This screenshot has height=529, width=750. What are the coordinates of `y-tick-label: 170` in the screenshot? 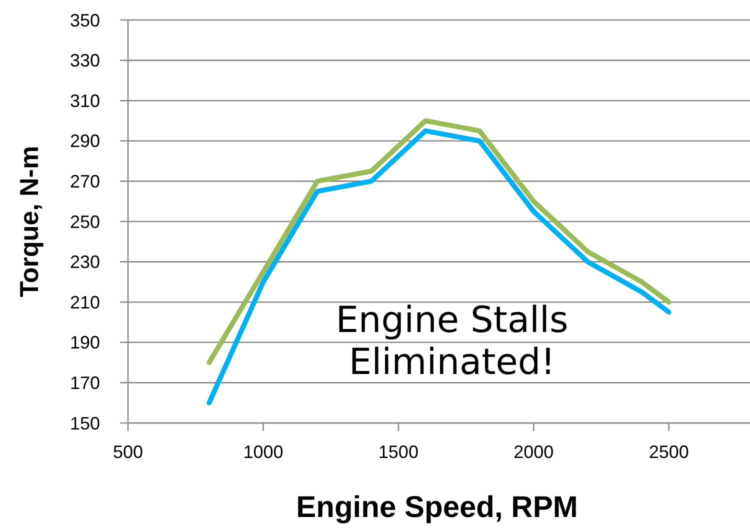 It's located at (85, 383).